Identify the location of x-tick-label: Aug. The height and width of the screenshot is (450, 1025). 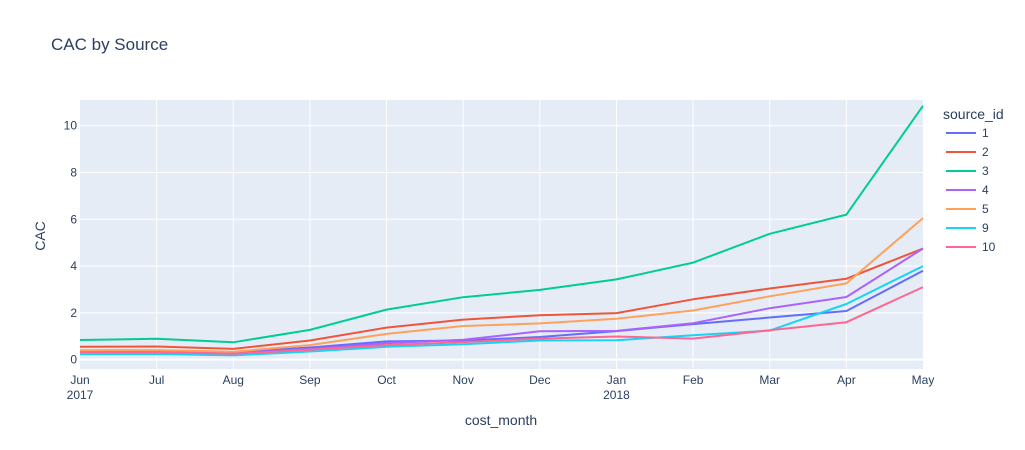
(233, 380).